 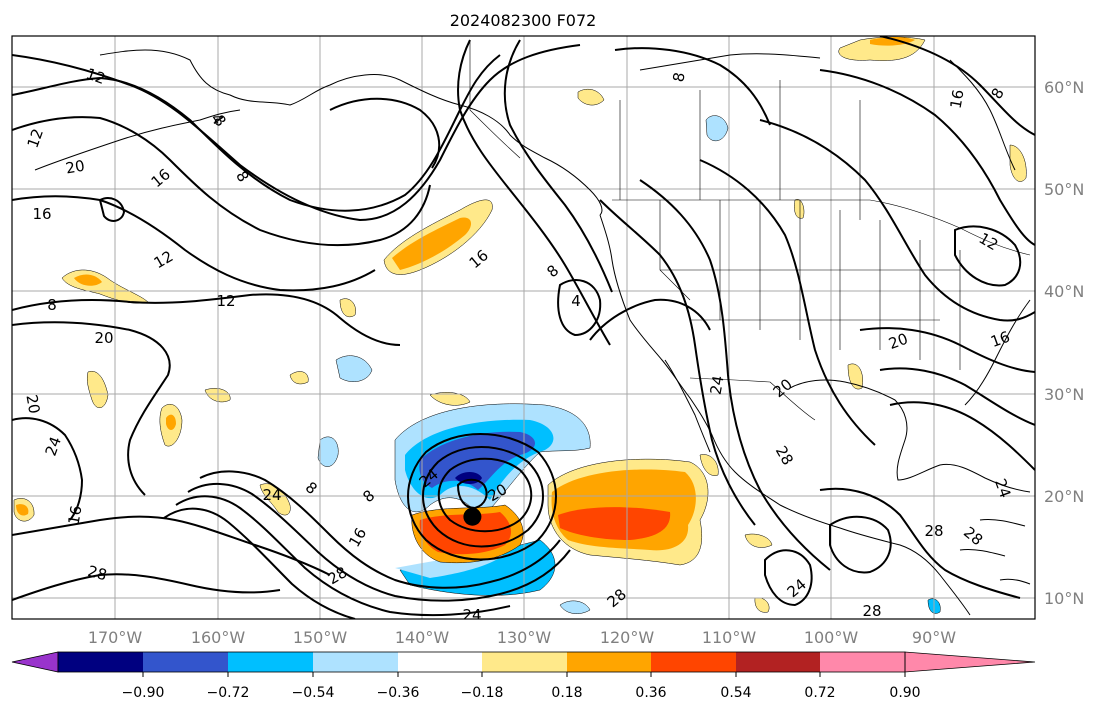 What do you see at coordinates (687, 406) in the screenshot?
I see `baja-coastline` at bounding box center [687, 406].